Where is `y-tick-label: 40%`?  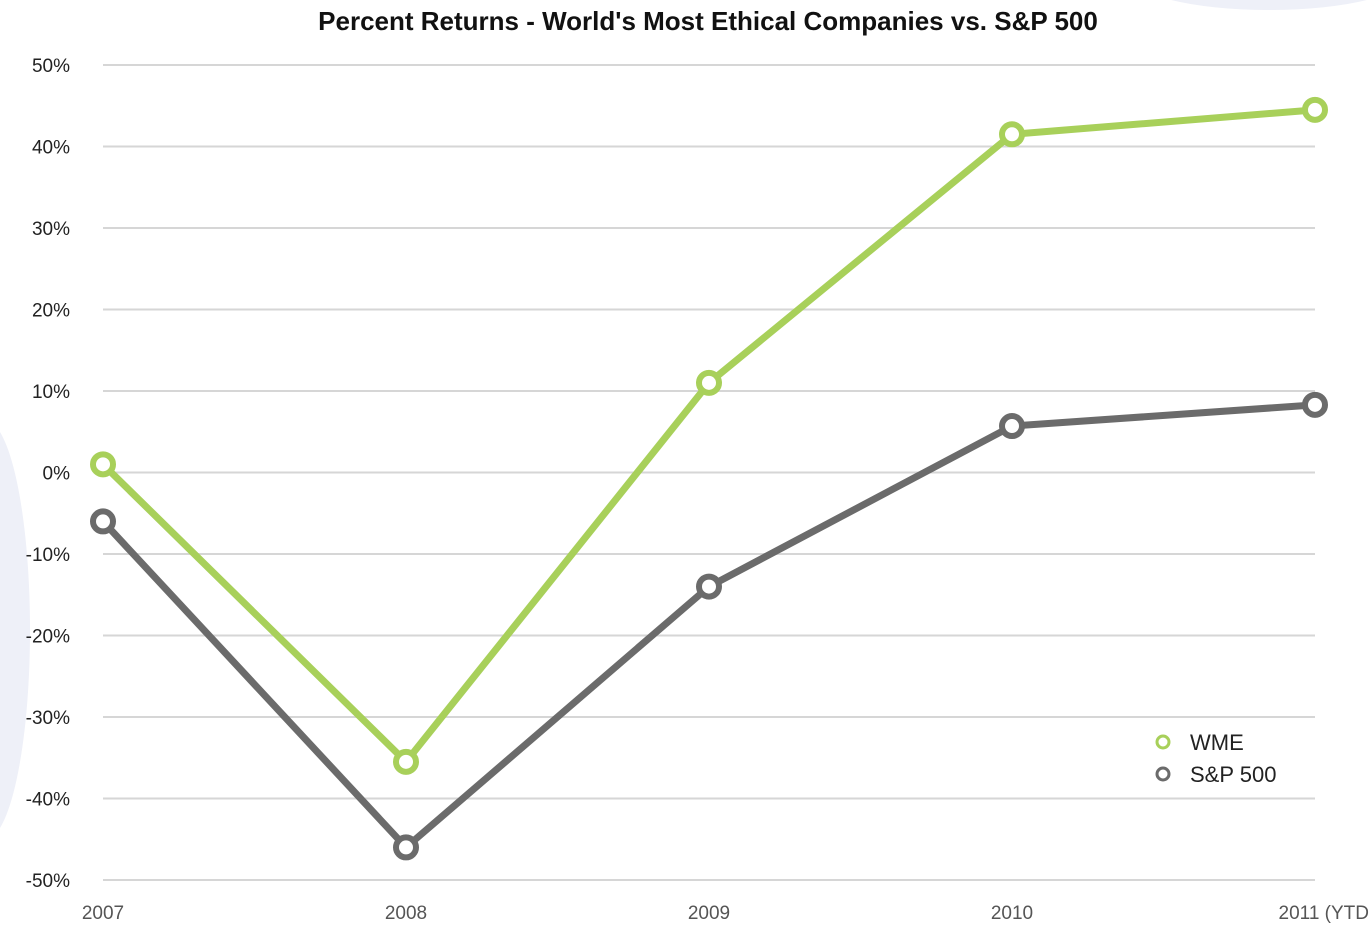 y-tick-label: 40% is located at coordinates (51, 148).